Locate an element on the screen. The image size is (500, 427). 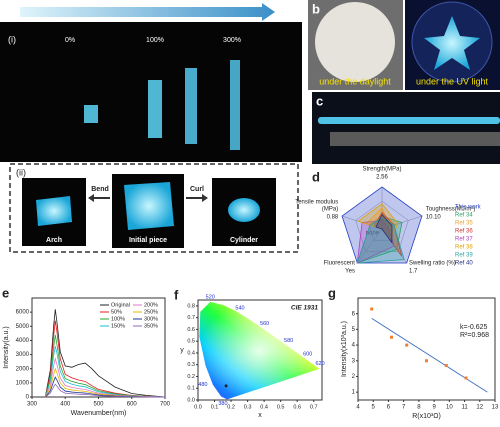
legend-label: This work is located at coordinates (468, 208).